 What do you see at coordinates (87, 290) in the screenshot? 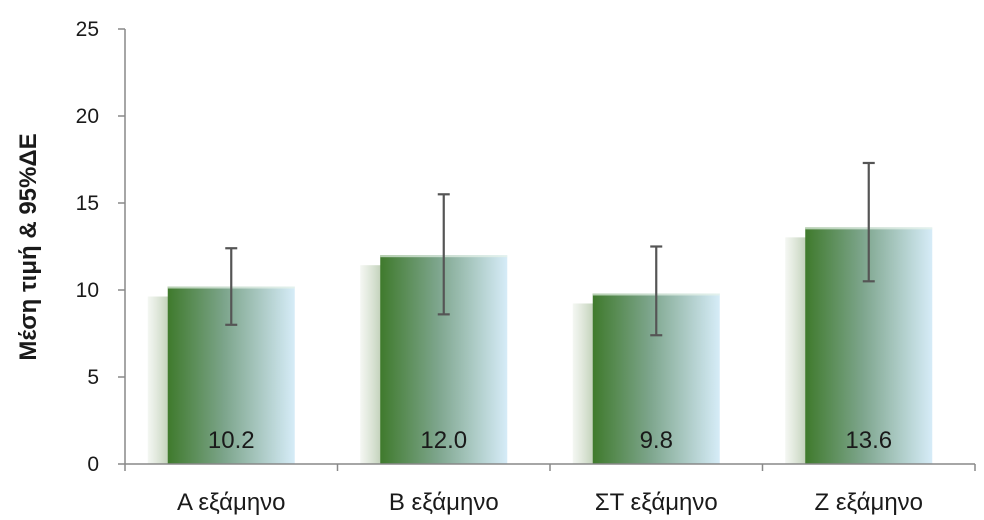
I see `y-tick-label: 10` at bounding box center [87, 290].